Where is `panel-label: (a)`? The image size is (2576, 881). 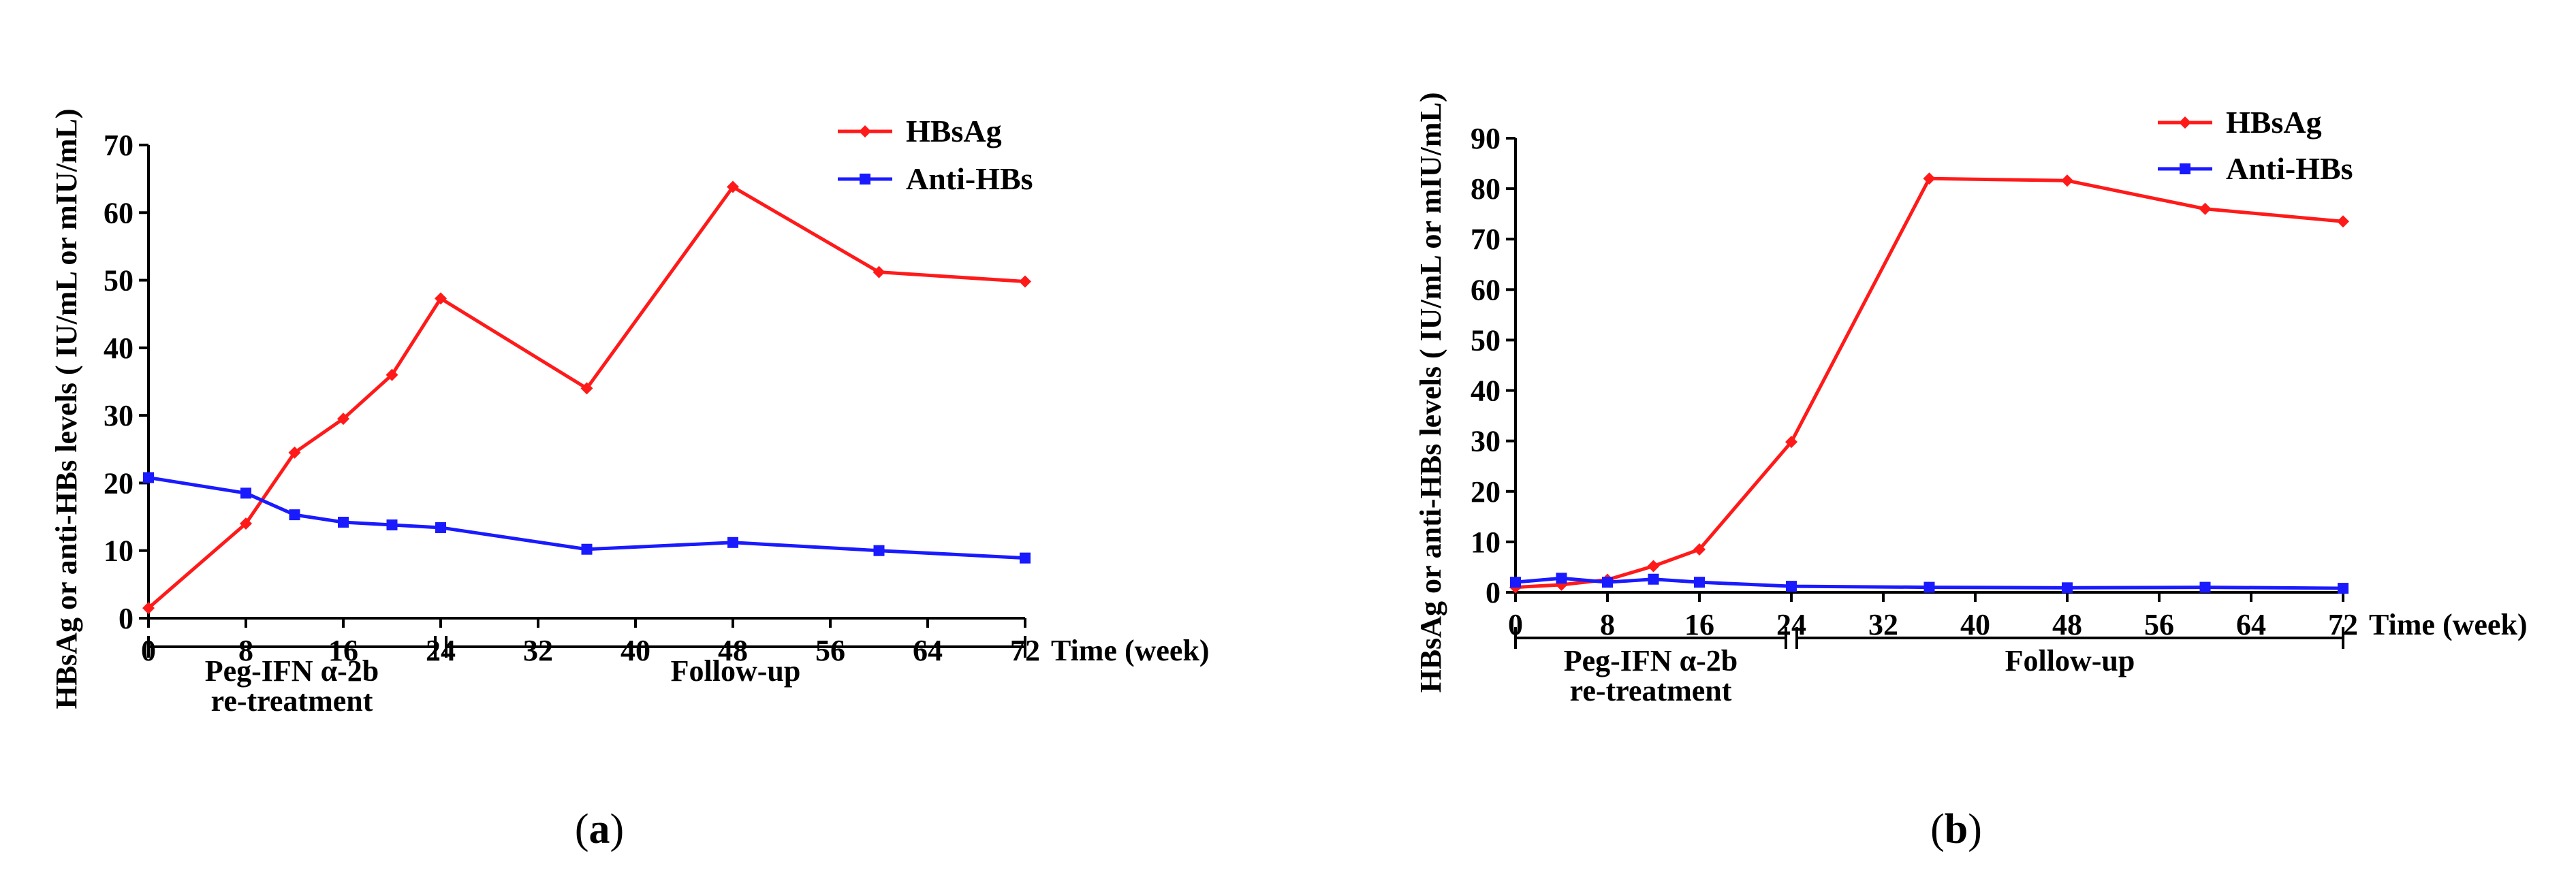
panel-label: (a) is located at coordinates (599, 829).